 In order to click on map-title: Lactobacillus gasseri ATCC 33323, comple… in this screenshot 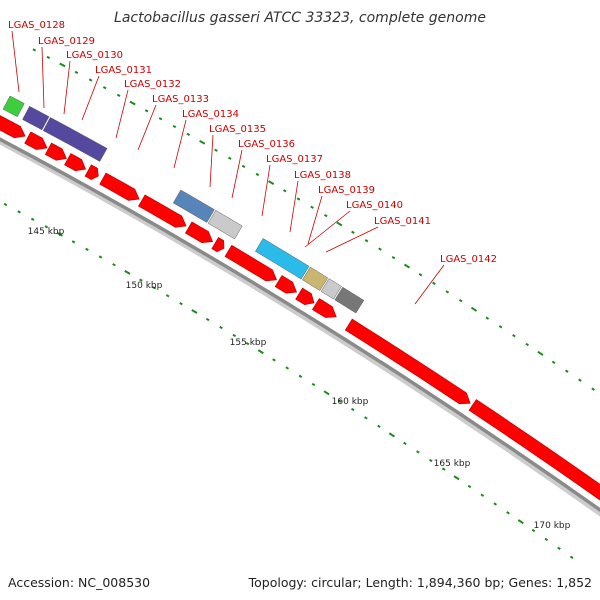, I will do `click(300, 18)`.